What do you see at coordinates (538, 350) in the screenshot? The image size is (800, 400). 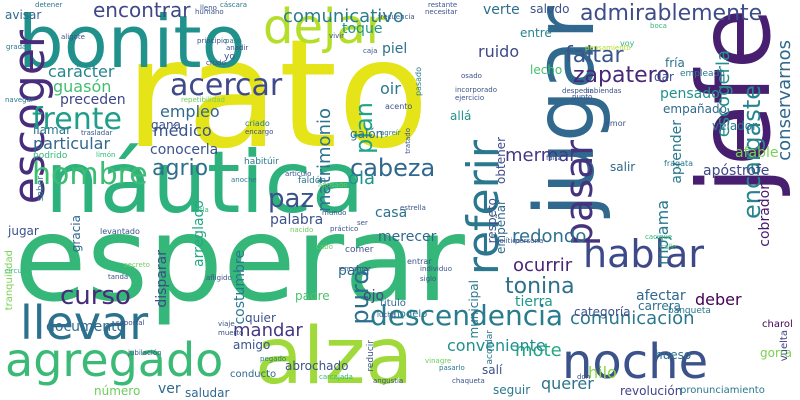 I see `word-35: mote` at bounding box center [538, 350].